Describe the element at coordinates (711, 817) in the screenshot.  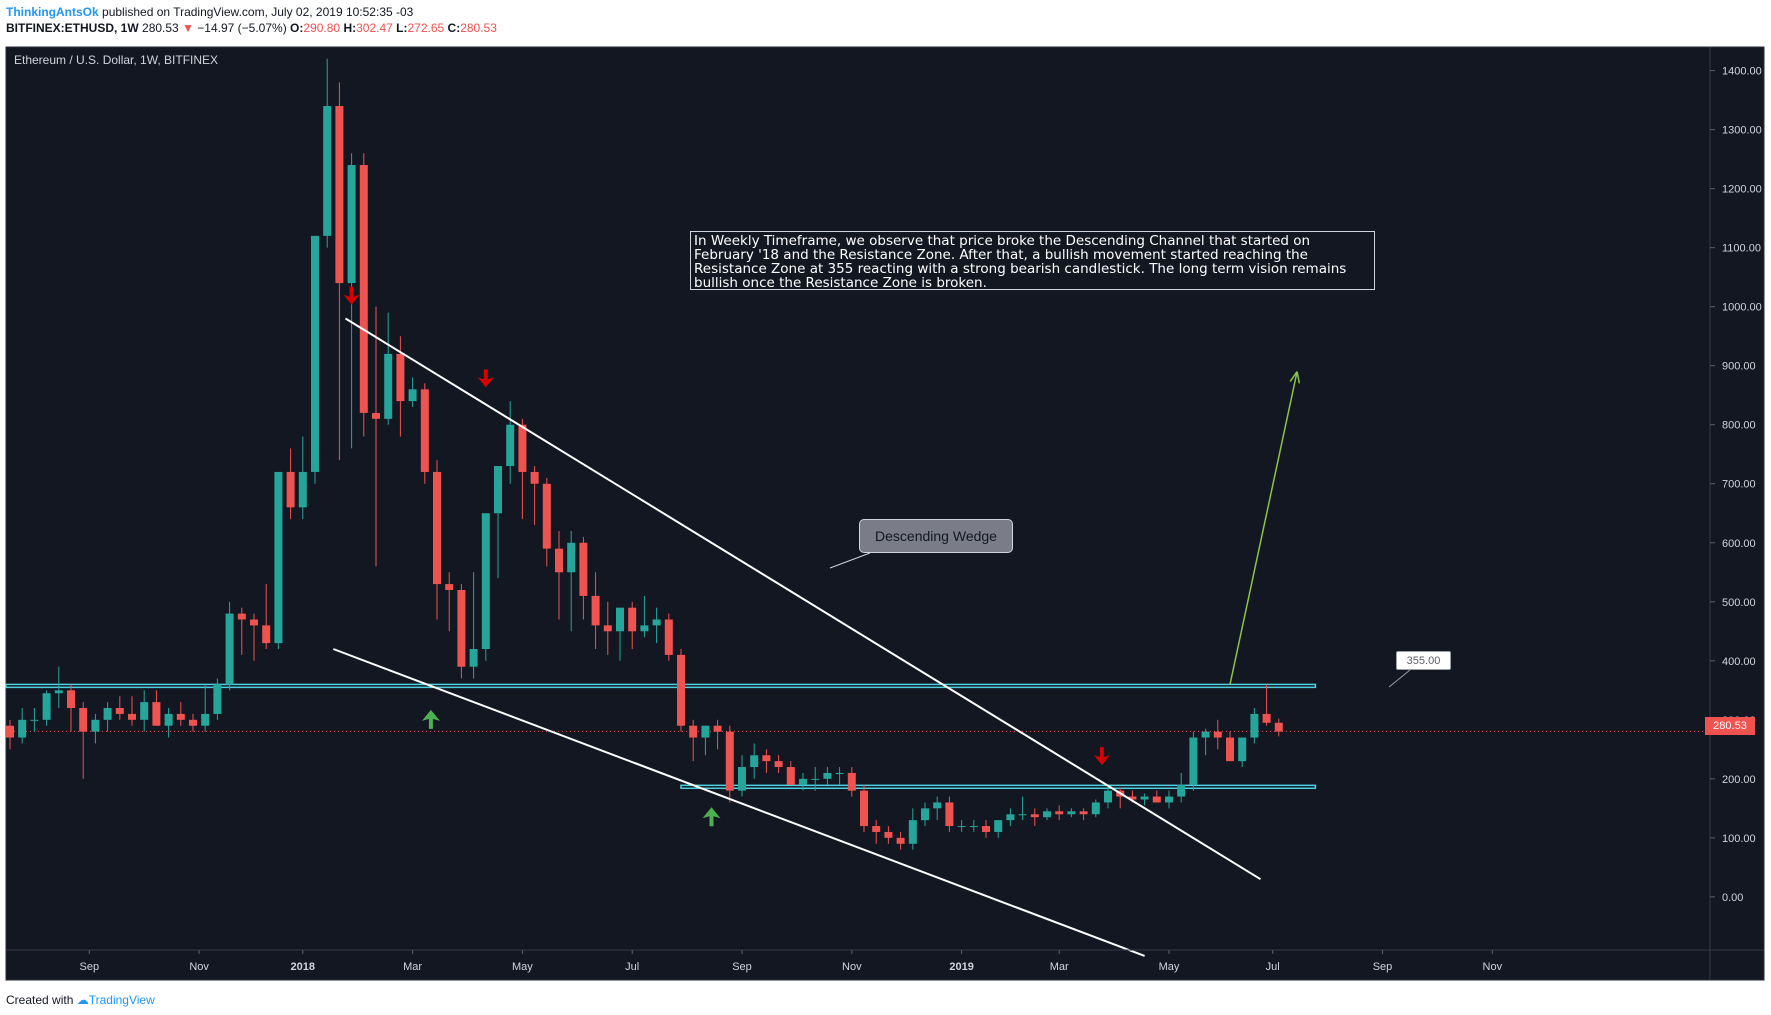
I see `green-up-arrow-icon` at that location.